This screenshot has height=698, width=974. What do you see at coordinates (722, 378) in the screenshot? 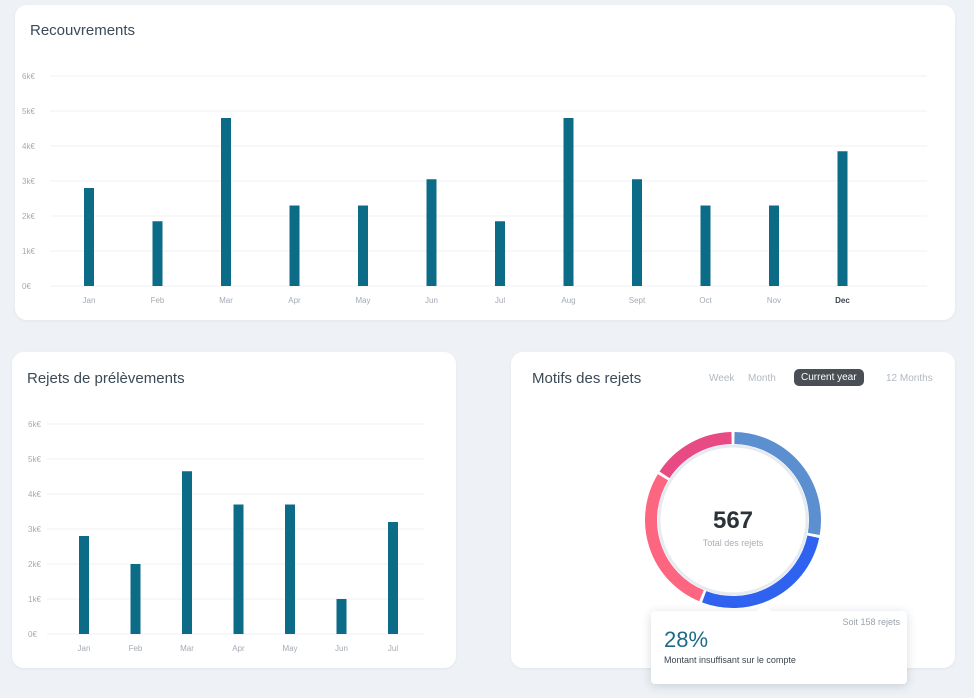
I see `tab-week: Week` at bounding box center [722, 378].